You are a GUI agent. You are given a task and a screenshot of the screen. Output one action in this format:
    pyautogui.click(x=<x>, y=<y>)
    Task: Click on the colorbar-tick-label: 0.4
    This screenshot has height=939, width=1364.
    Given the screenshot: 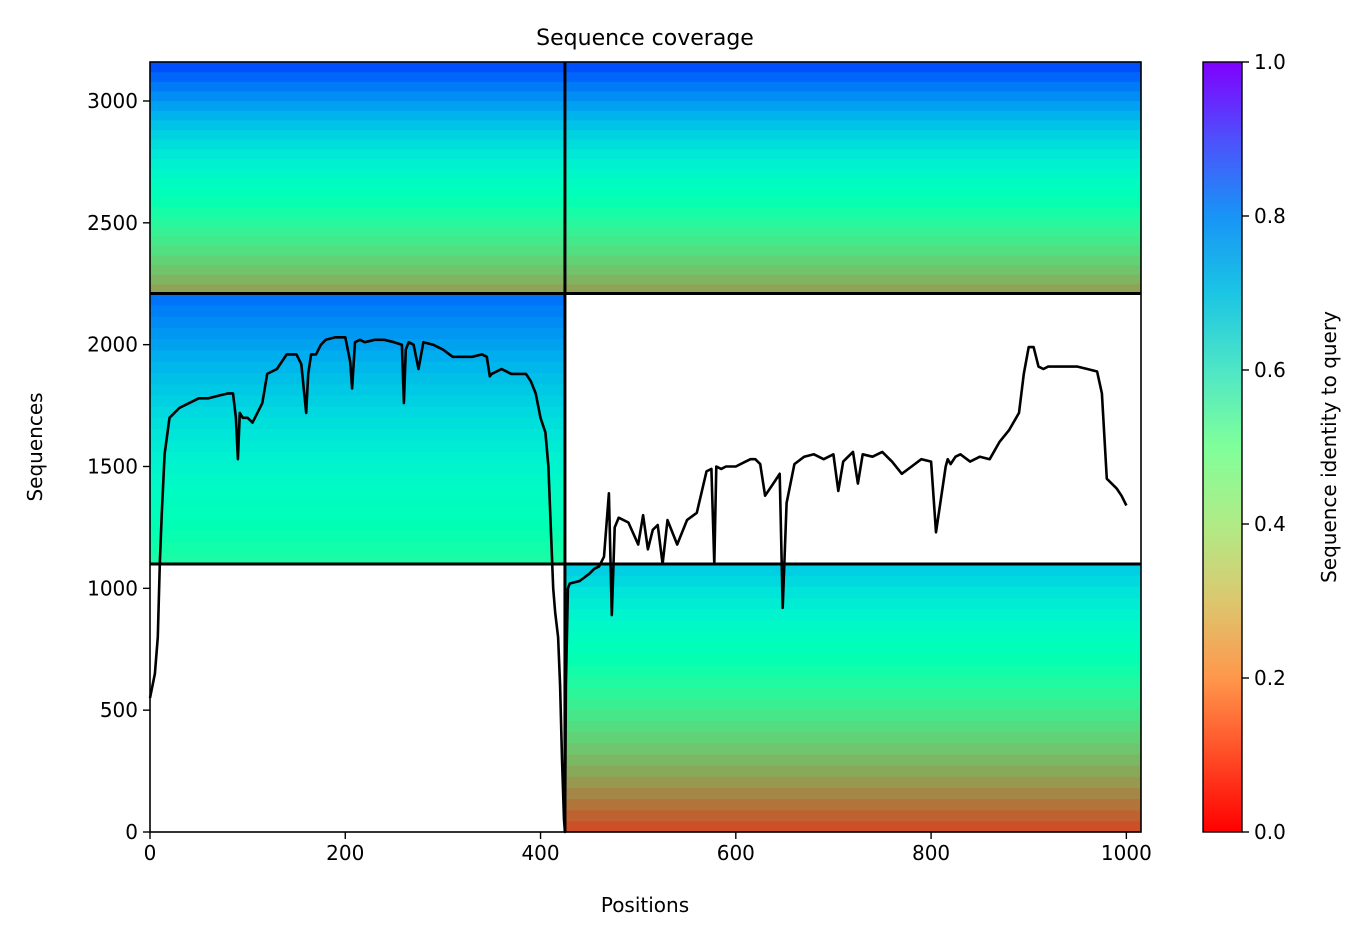 What is the action you would take?
    pyautogui.click(x=1270, y=524)
    